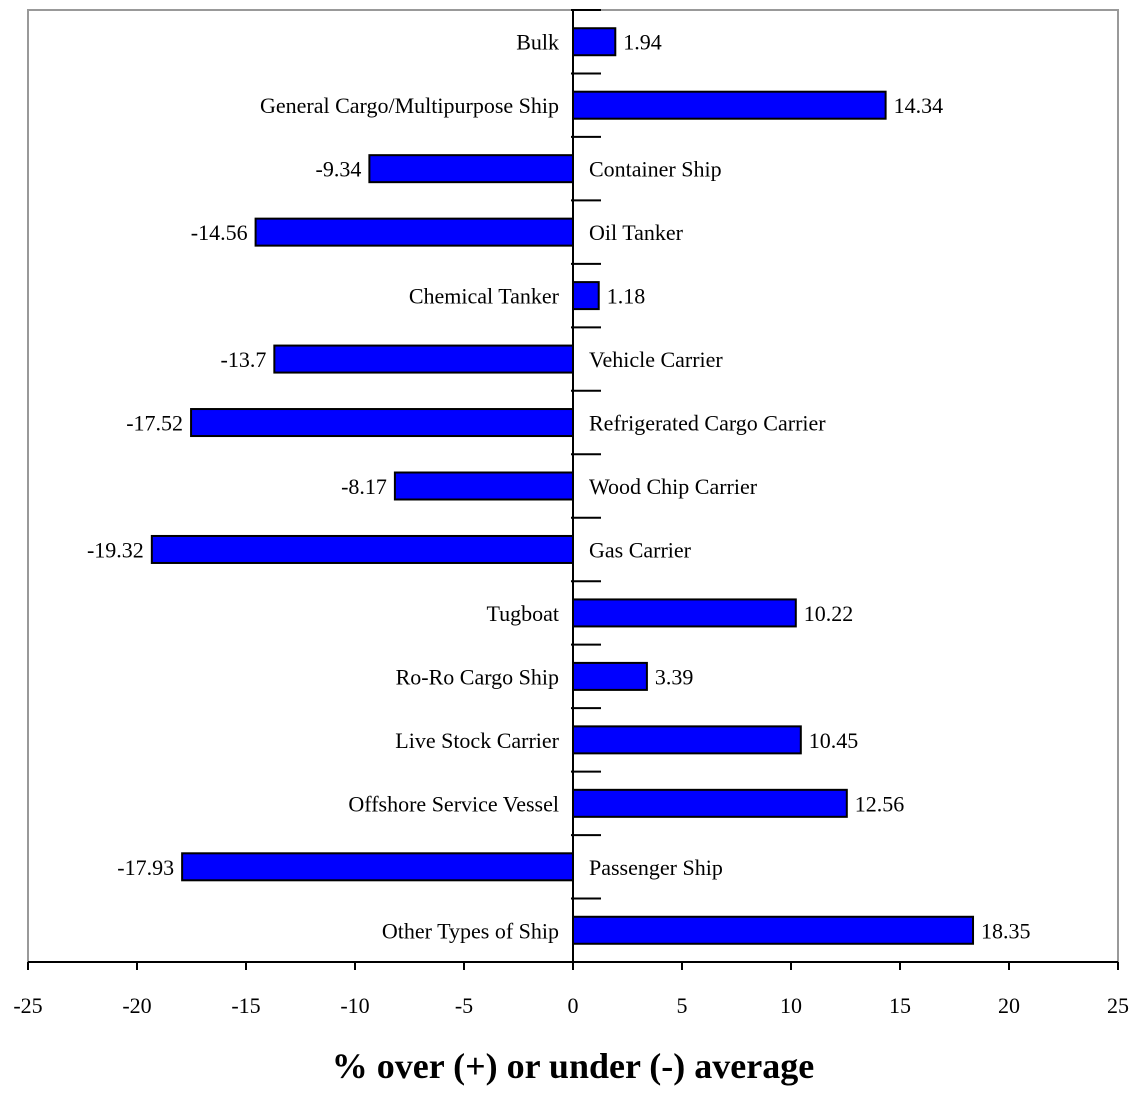 The image size is (1135, 1113). Describe the element at coordinates (573, 1005) in the screenshot. I see `x-tick-label: 0` at that location.